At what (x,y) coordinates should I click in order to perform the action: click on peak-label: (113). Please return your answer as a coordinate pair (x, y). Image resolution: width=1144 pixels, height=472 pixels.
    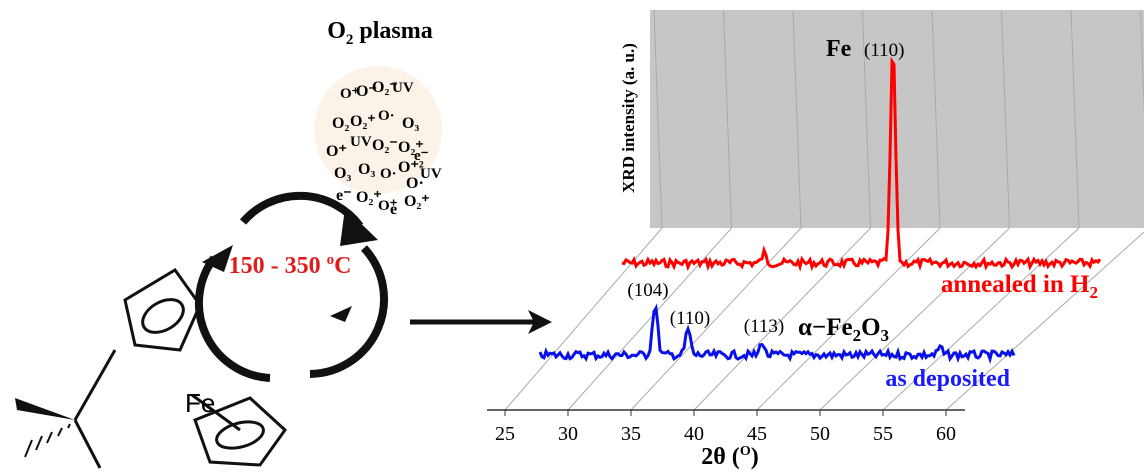
    Looking at the image, I should click on (764, 326).